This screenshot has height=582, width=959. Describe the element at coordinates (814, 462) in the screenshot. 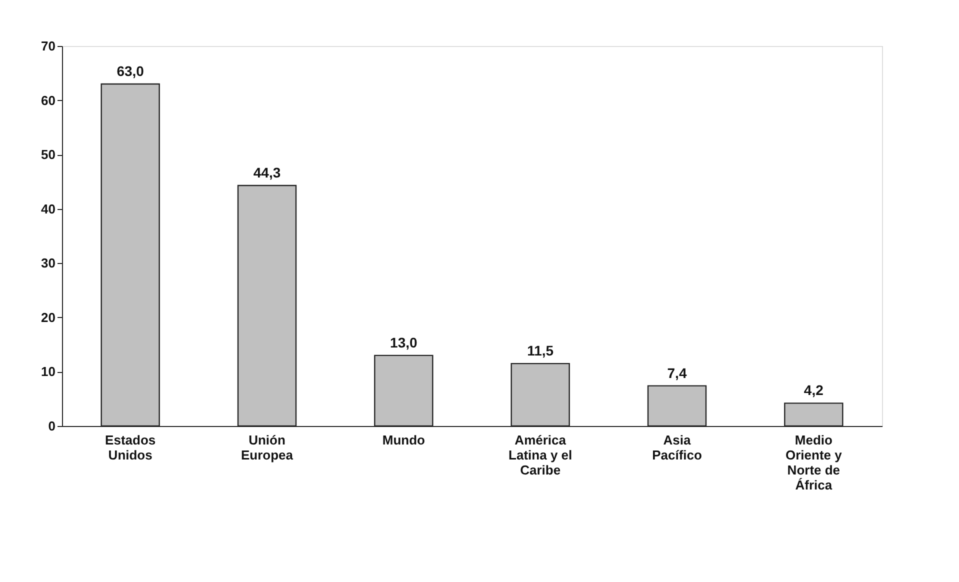

I see `x-tick-label: Medio Oriente y Norte de África` at that location.